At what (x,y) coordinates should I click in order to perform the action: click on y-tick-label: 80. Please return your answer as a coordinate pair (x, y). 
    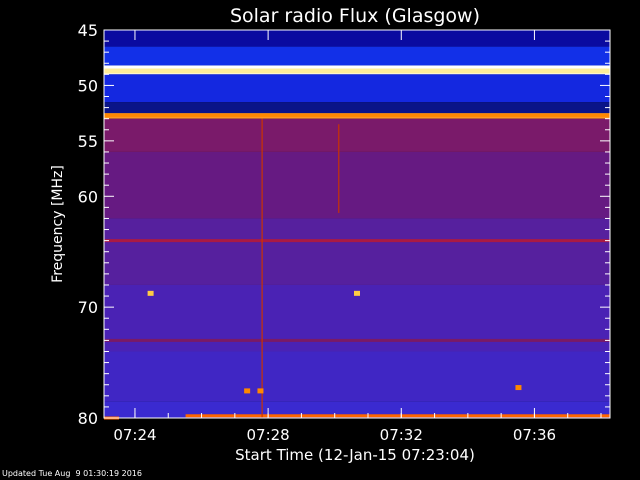
    Looking at the image, I should click on (88, 418).